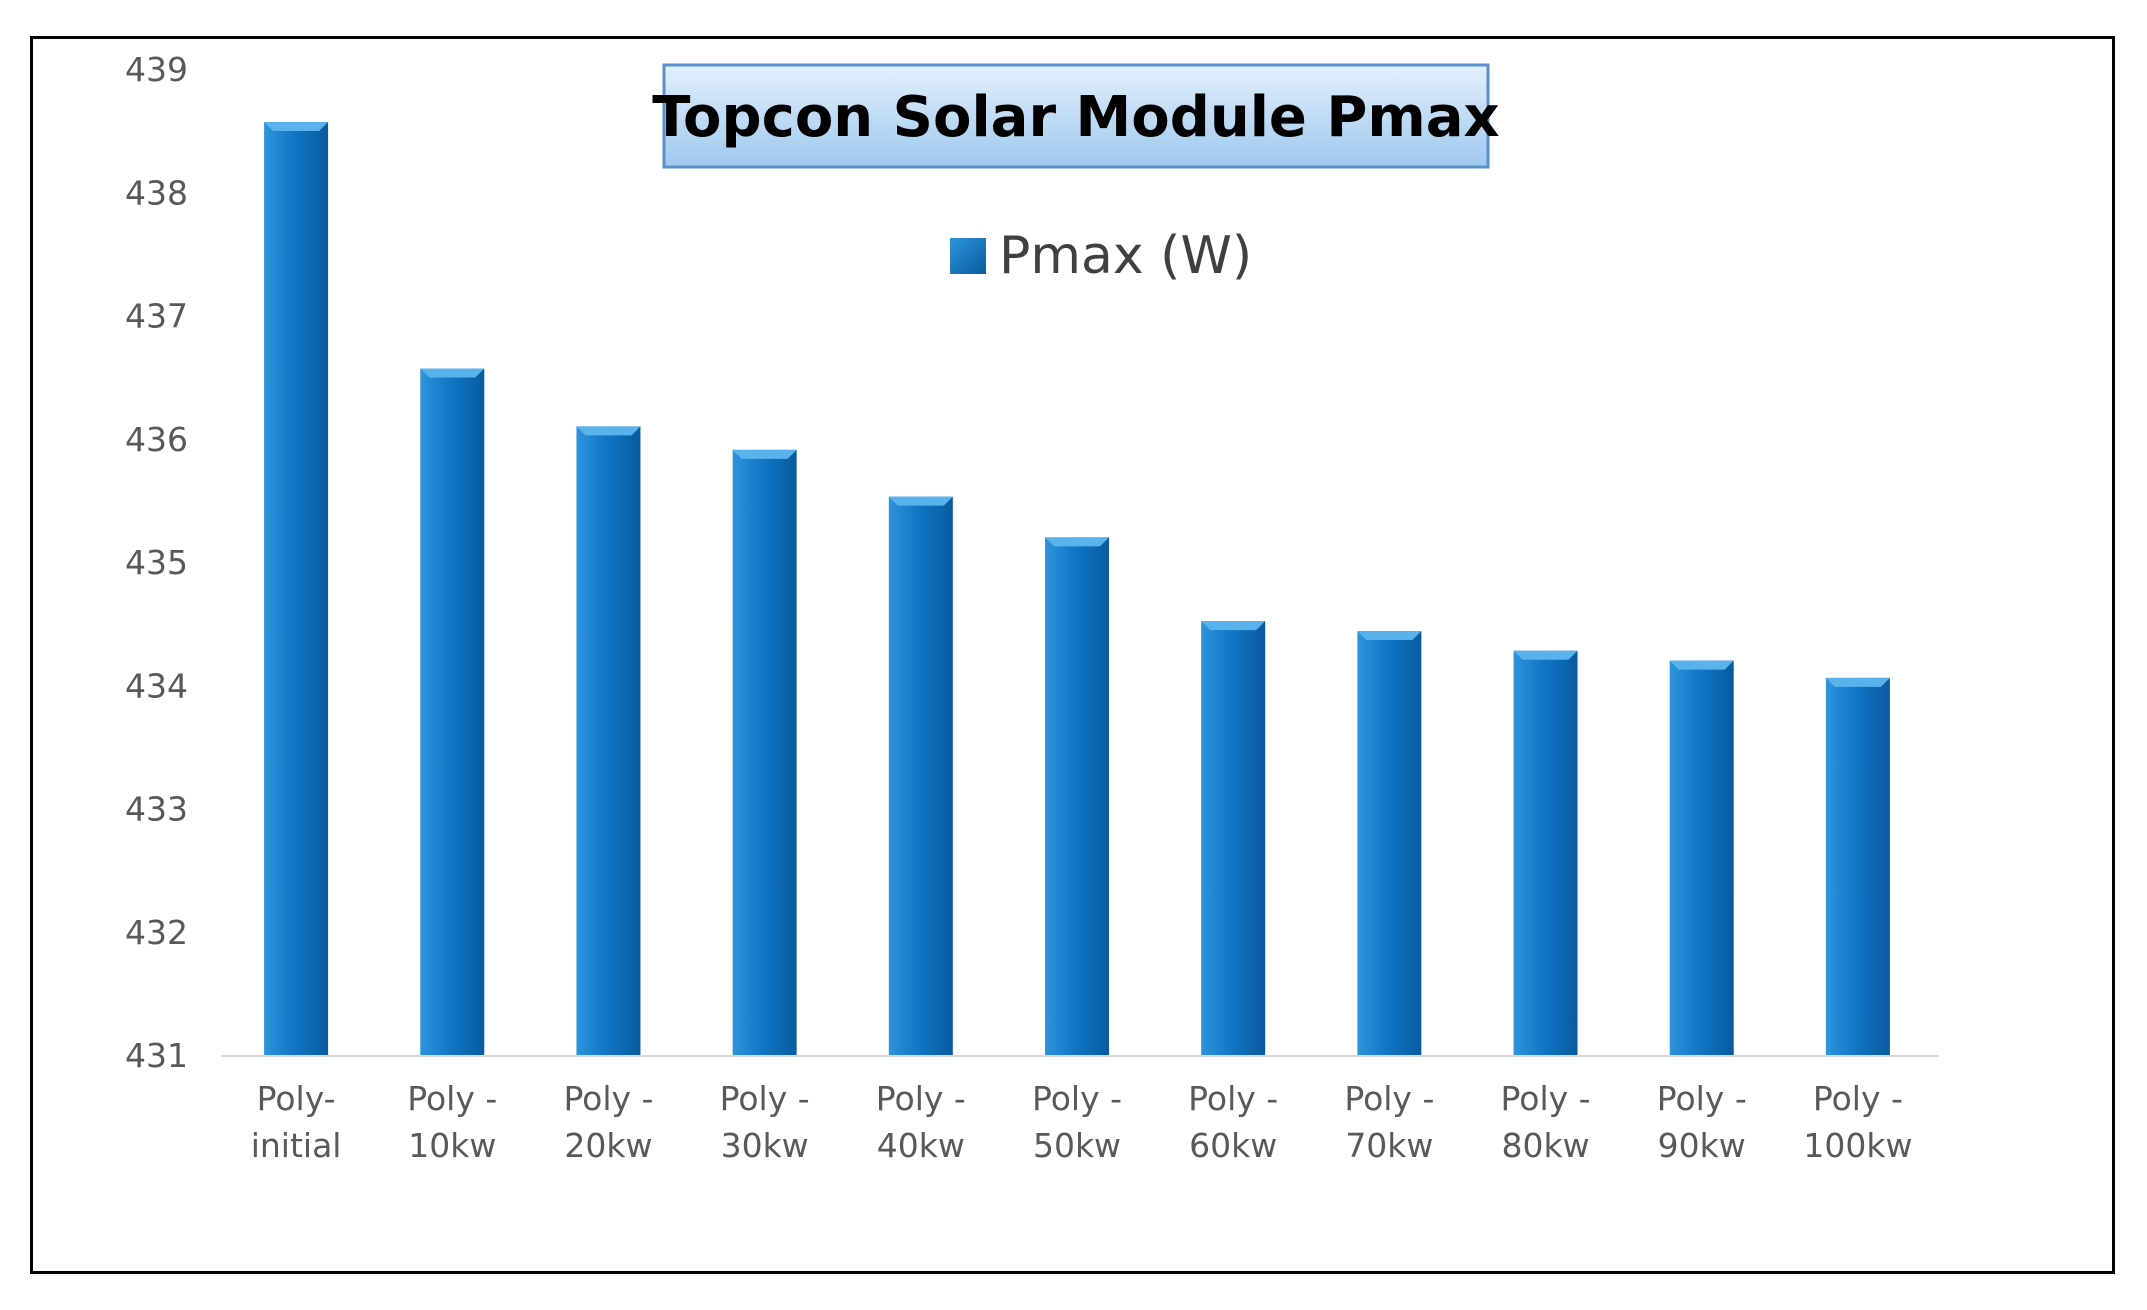 This screenshot has height=1310, width=2147. What do you see at coordinates (921, 1145) in the screenshot?
I see `x-tick-label: 40kw` at bounding box center [921, 1145].